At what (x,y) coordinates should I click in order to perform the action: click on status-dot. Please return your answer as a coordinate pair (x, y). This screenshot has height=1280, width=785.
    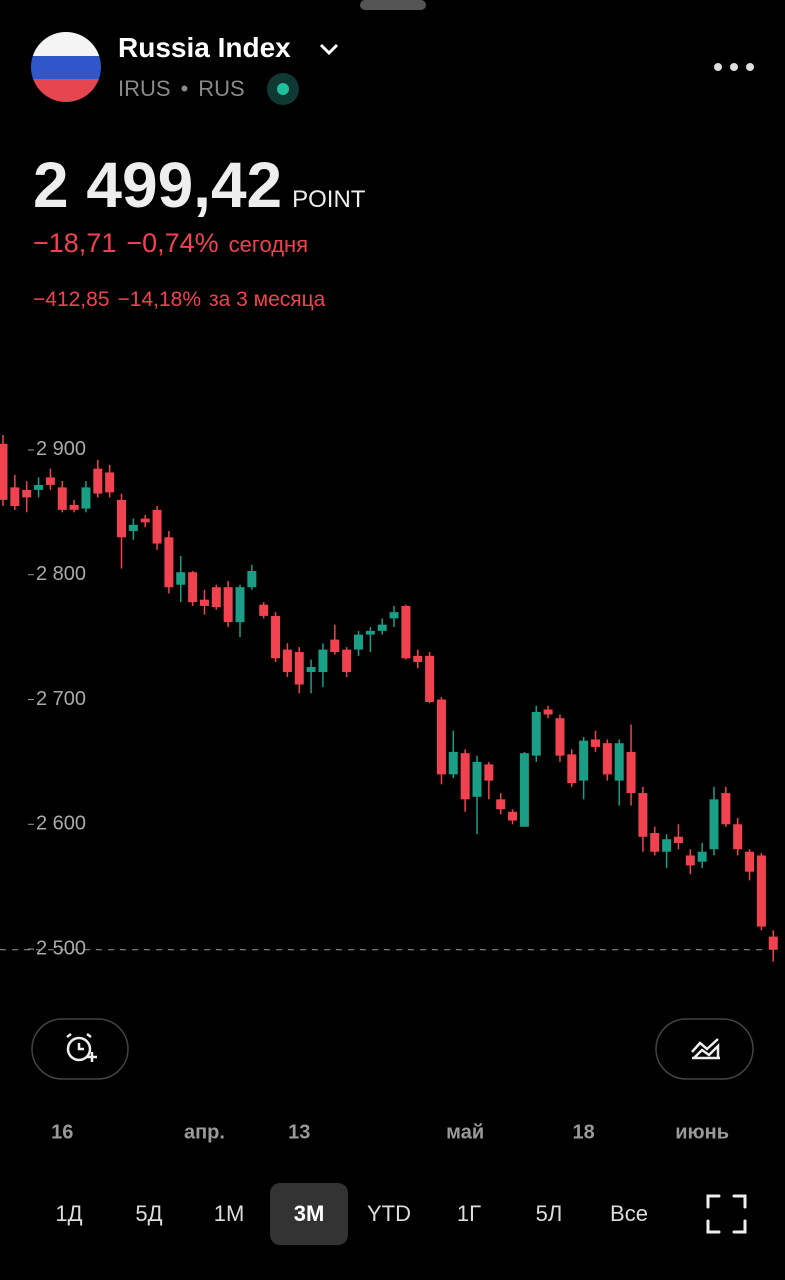
    Looking at the image, I should click on (283, 89).